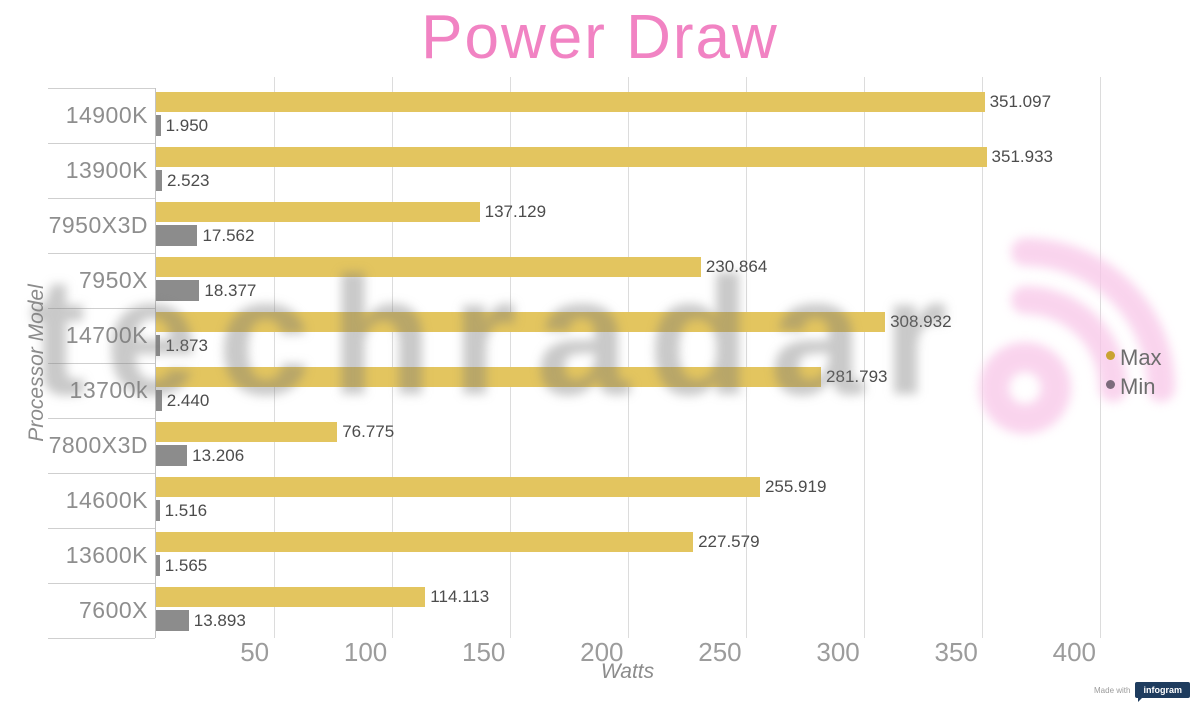  Describe the element at coordinates (602, 652) in the screenshot. I see `x-tick-200: 200` at that location.